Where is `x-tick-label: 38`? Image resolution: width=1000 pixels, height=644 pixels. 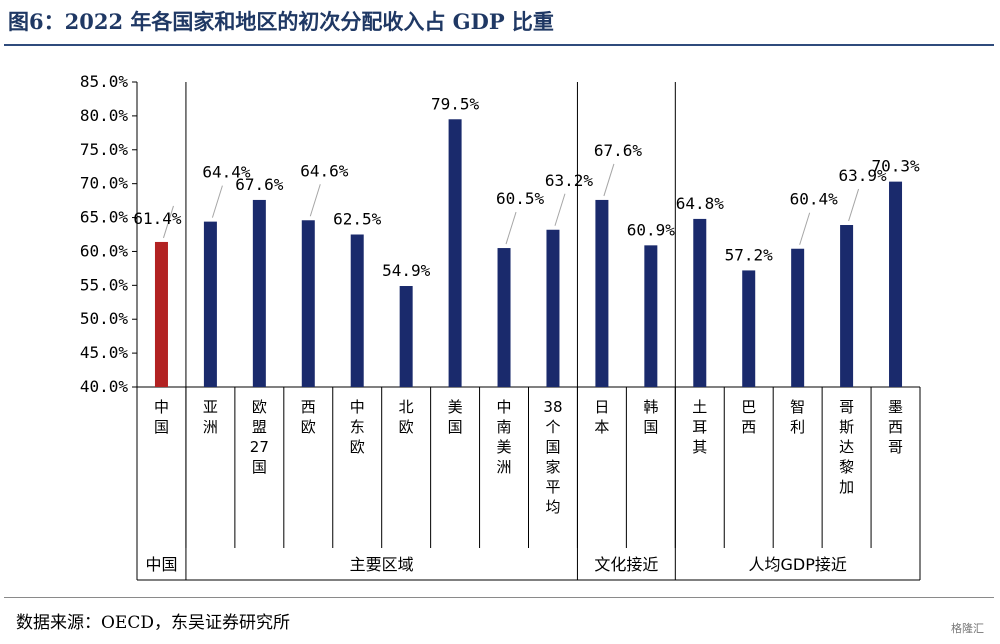
x-tick-label: 38 is located at coordinates (552, 407).